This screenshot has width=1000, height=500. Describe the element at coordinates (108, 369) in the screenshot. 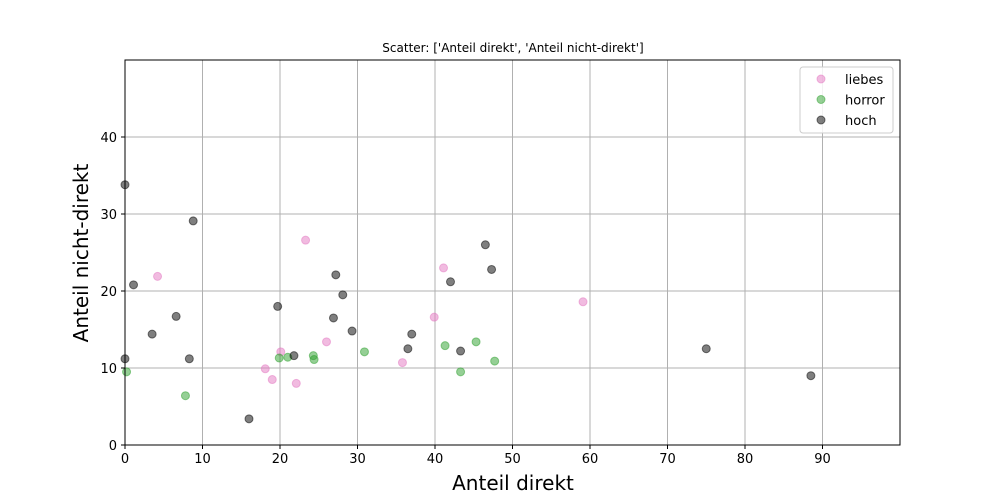

I see `y-tick-label: 10` at that location.